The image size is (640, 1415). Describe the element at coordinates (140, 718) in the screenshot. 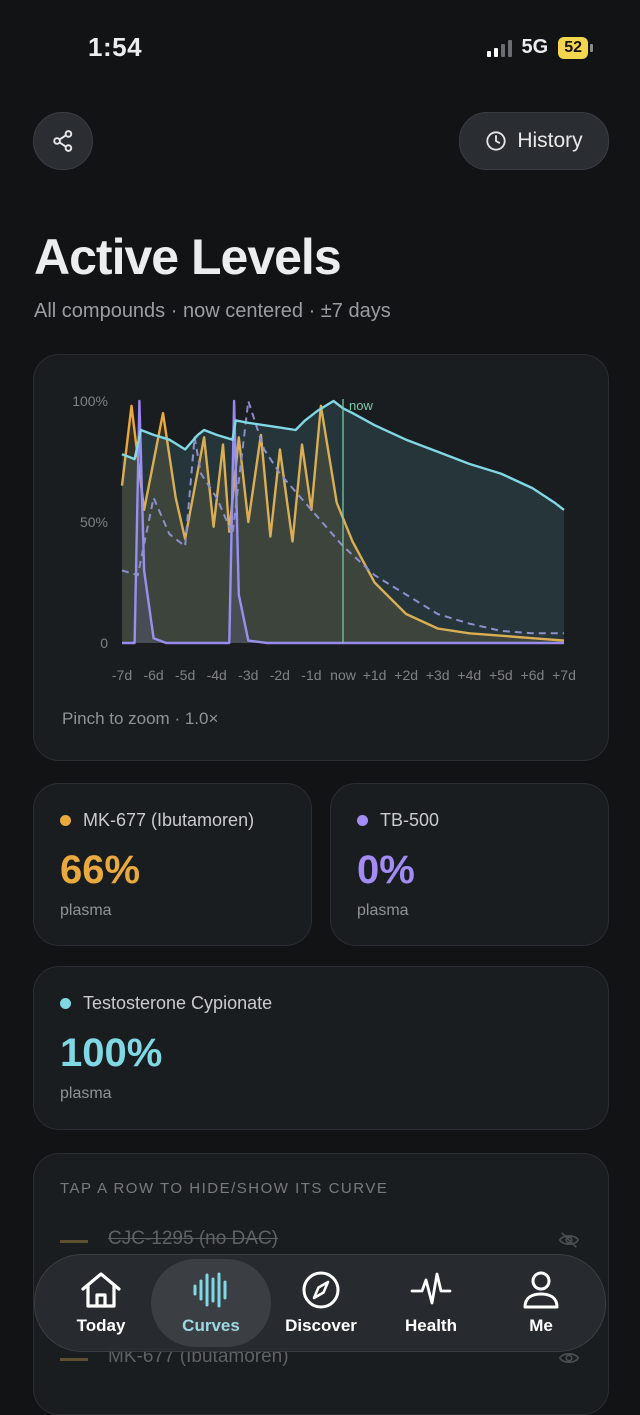

I see `zoom-hint: Pinch to zoom · 1.0×` at that location.